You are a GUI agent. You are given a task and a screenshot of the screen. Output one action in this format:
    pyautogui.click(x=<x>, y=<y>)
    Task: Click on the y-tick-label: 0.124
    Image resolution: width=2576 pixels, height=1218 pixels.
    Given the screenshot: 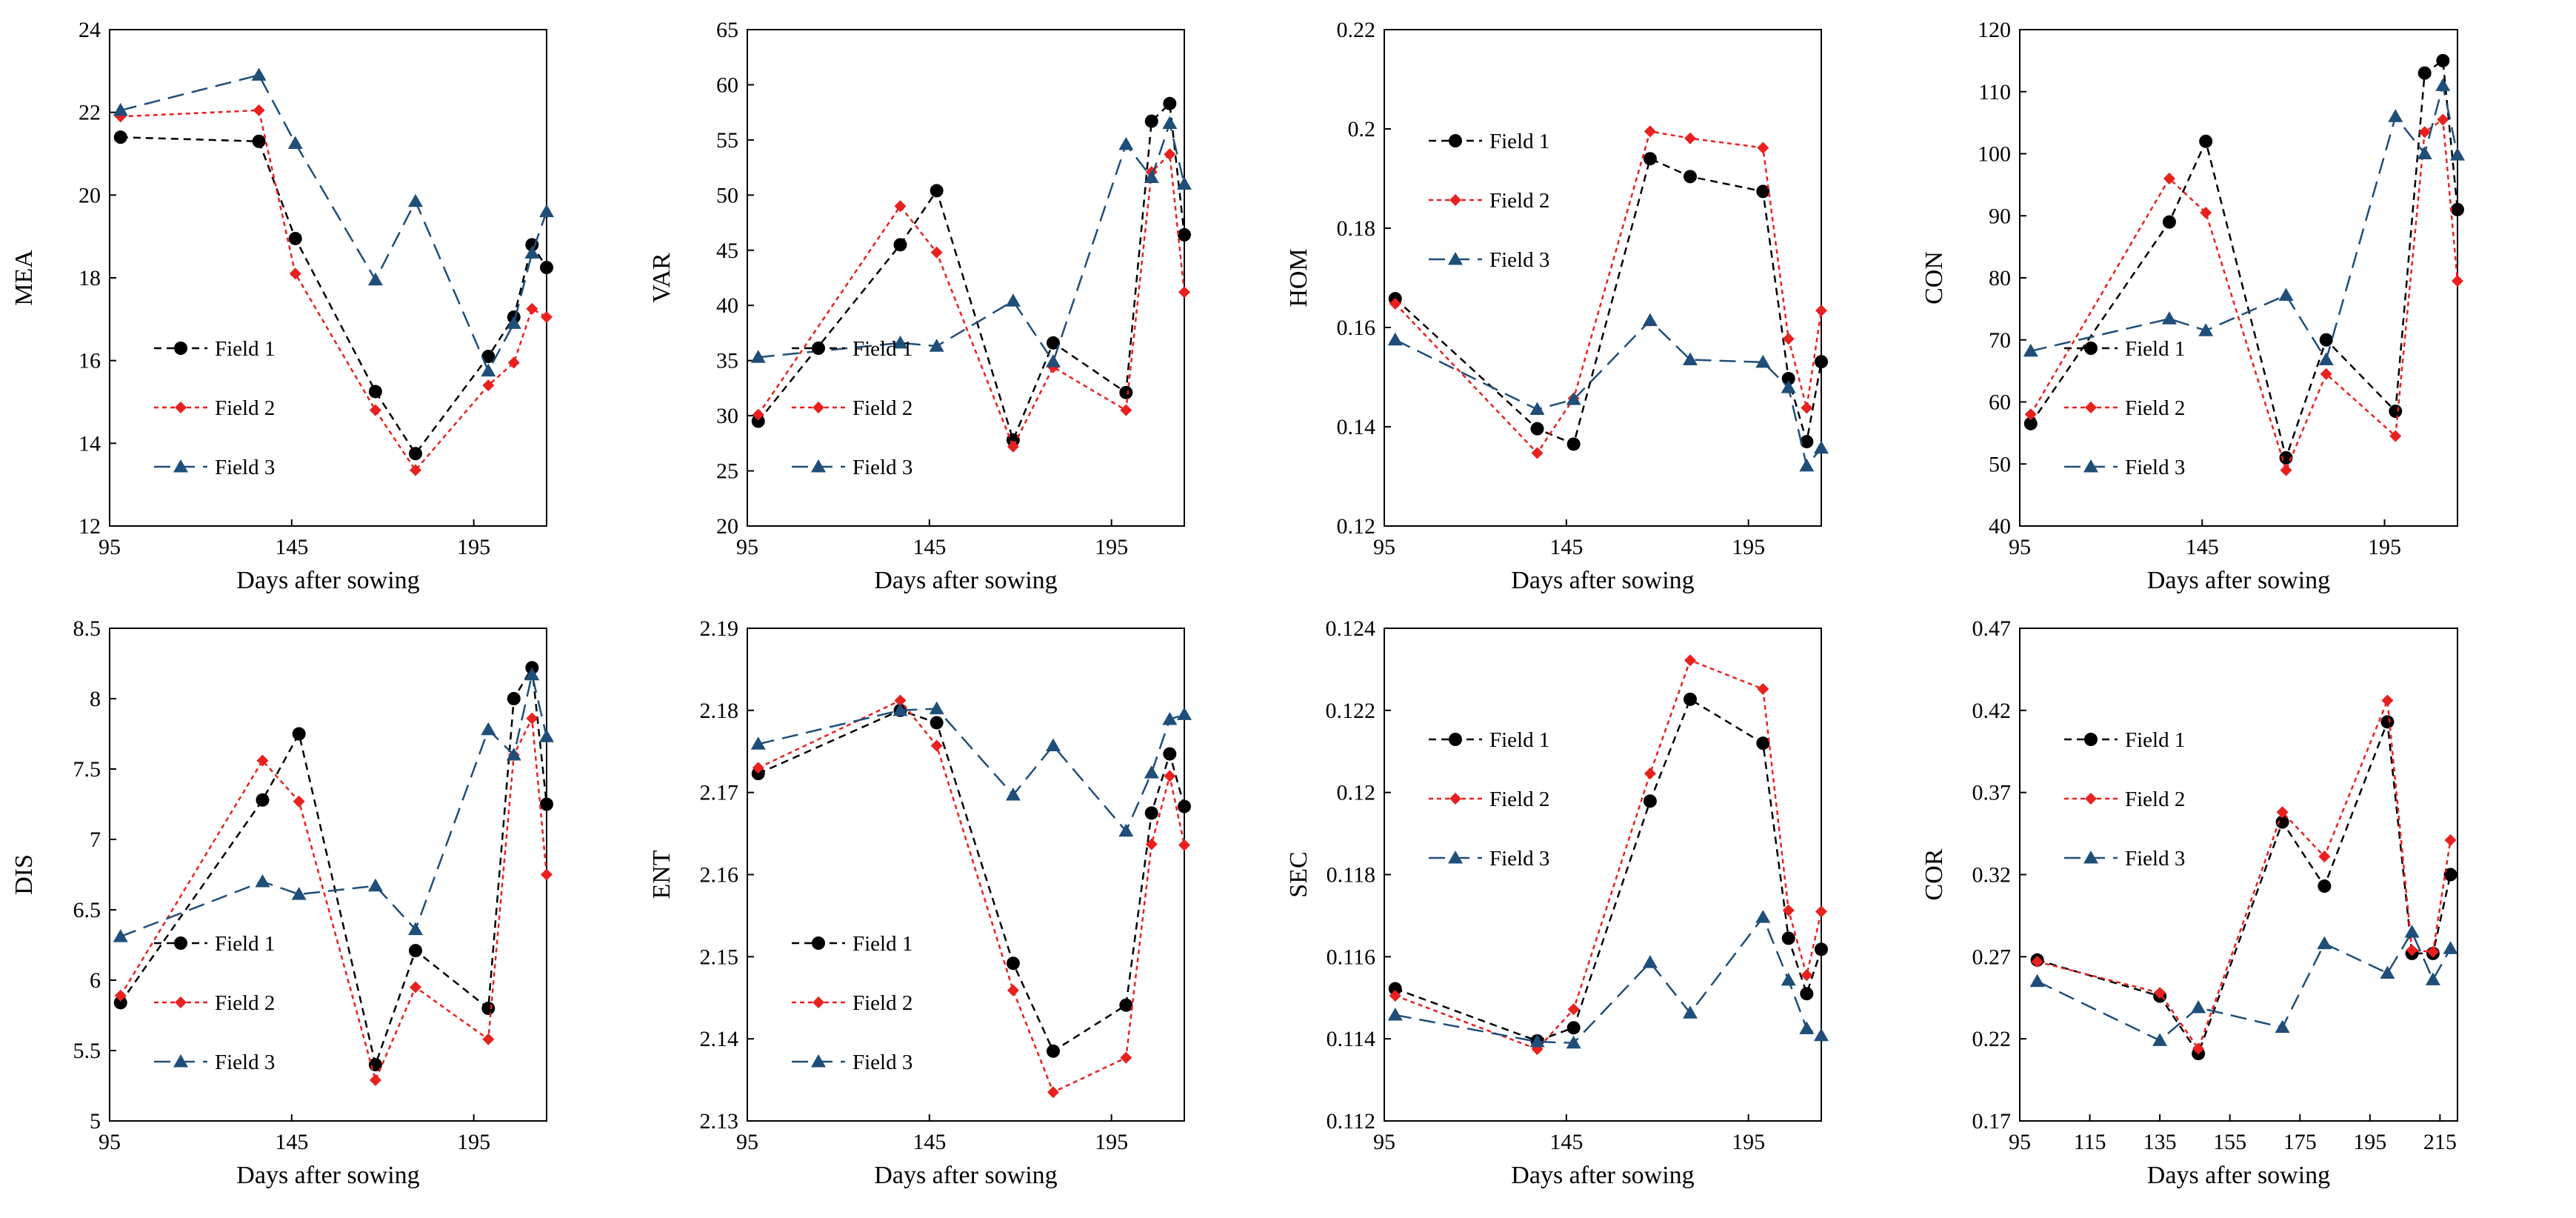 What is the action you would take?
    pyautogui.click(x=1351, y=628)
    